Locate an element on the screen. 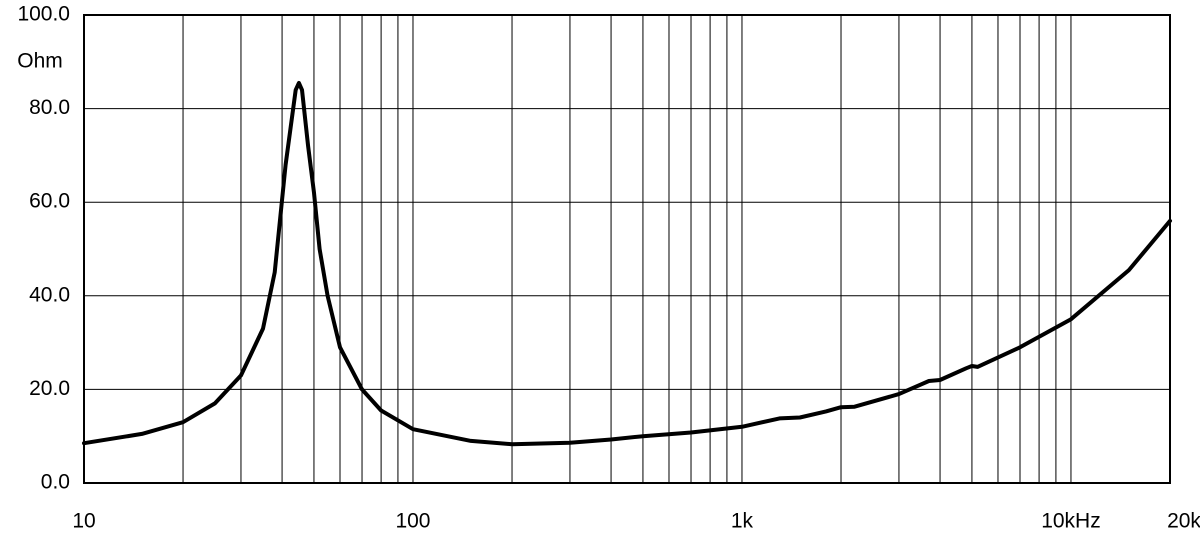 The width and height of the screenshot is (1200, 542). x-tick-label: 10 is located at coordinates (83, 521).